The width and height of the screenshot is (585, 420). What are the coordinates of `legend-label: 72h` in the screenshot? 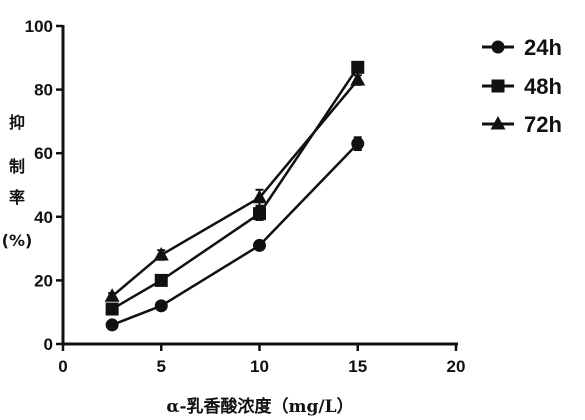 It's located at (543, 124).